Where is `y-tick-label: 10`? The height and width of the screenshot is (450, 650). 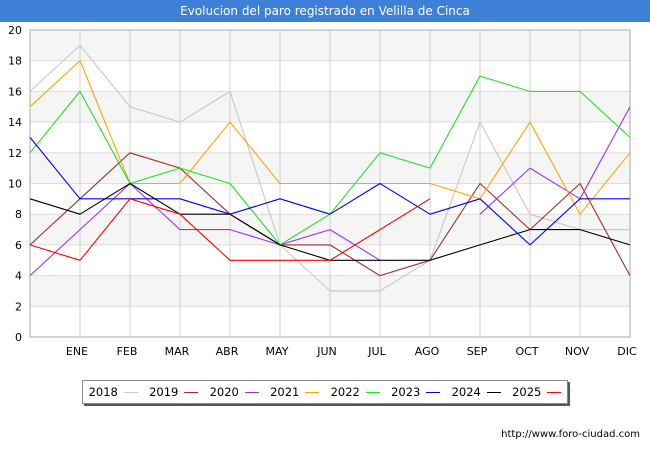
y-tick-label: 10 is located at coordinates (15, 184).